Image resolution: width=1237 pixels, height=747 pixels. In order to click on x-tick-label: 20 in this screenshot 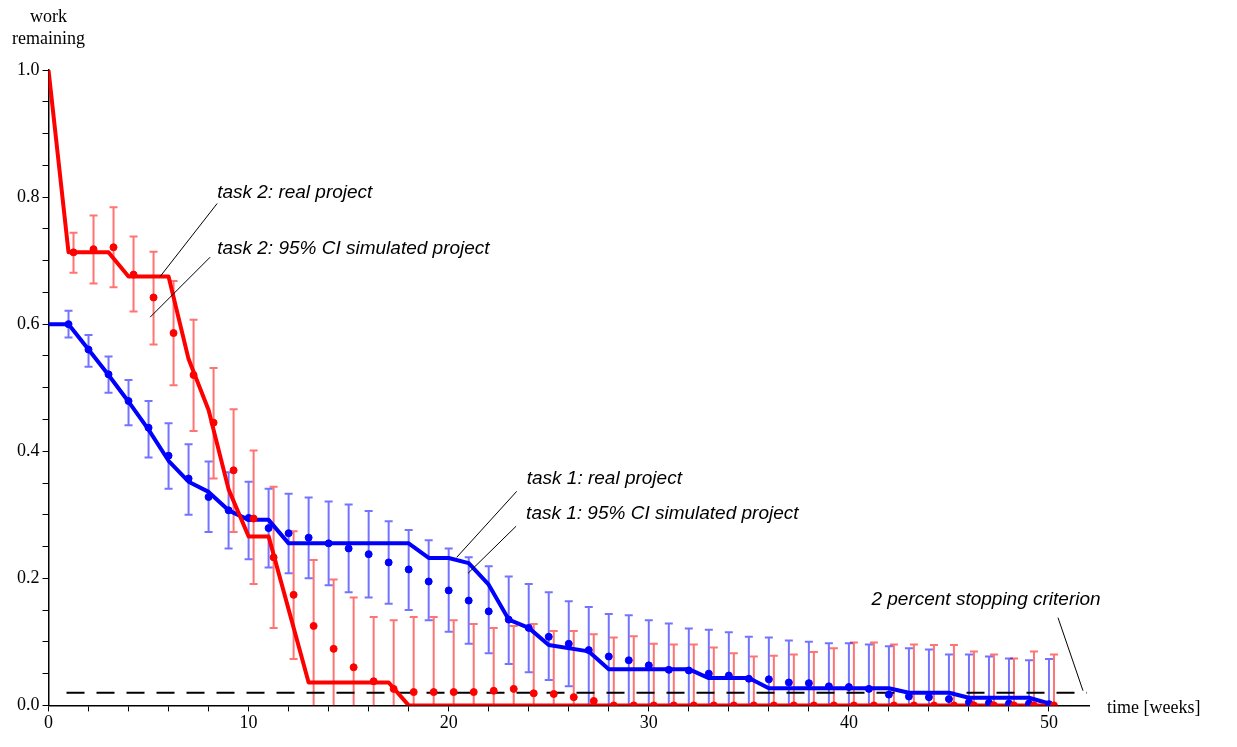, I will do `click(448, 722)`.